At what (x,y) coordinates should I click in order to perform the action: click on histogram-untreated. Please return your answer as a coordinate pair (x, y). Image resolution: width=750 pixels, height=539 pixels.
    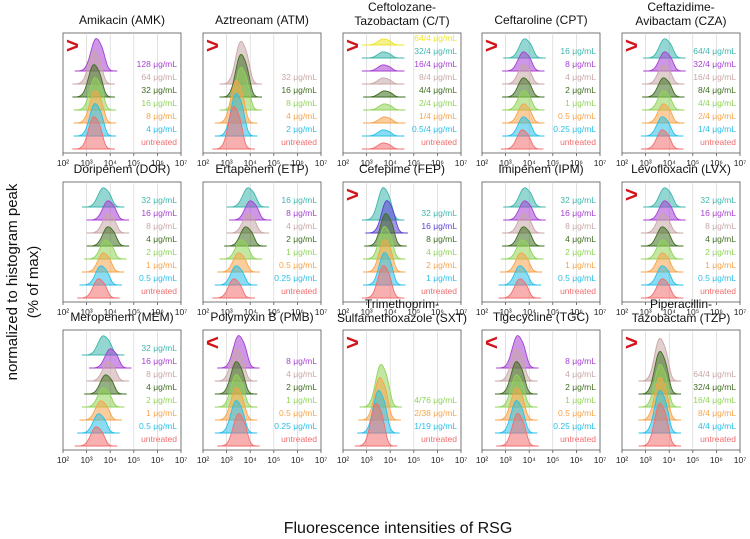
    Looking at the image, I should click on (383, 282).